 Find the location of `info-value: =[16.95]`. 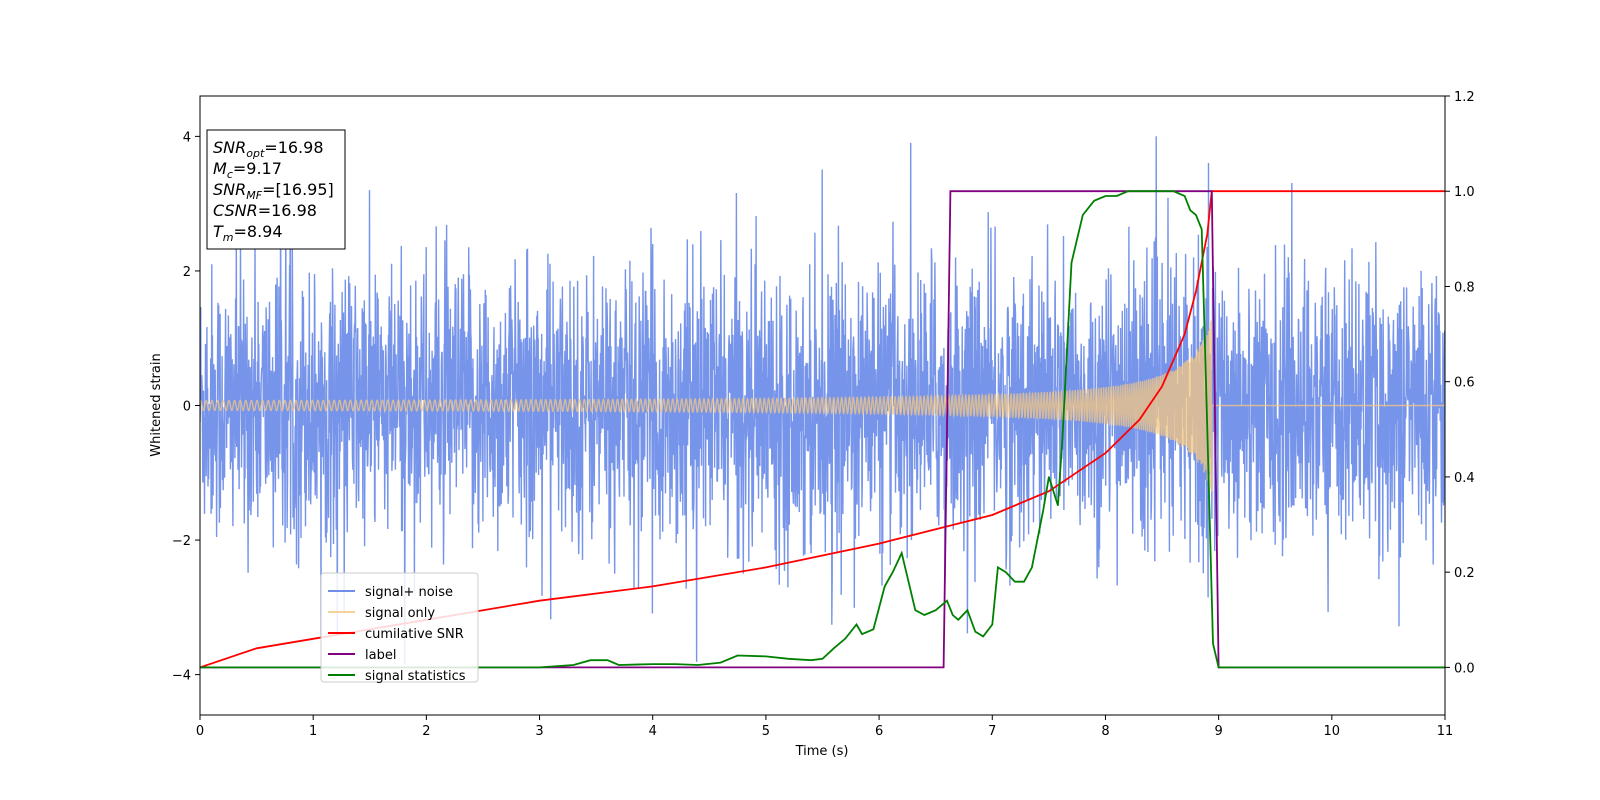

info-value: =[16.95] is located at coordinates (298, 189).